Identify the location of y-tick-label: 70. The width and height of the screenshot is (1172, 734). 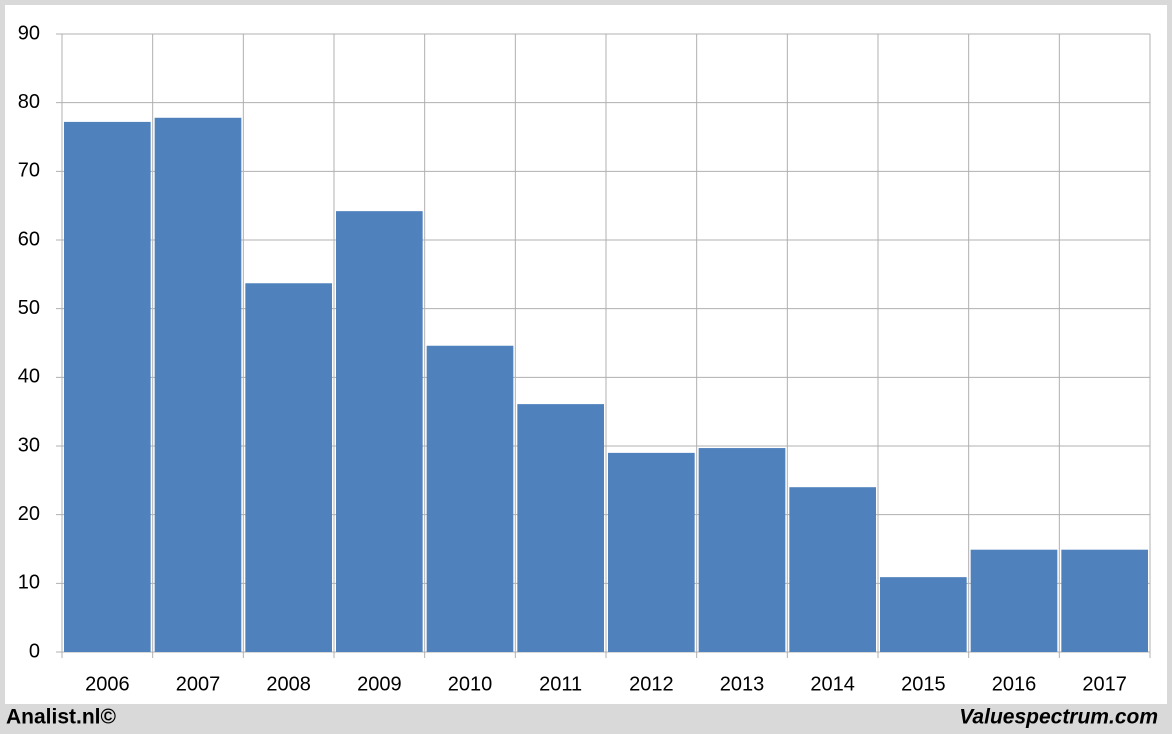
(29, 171).